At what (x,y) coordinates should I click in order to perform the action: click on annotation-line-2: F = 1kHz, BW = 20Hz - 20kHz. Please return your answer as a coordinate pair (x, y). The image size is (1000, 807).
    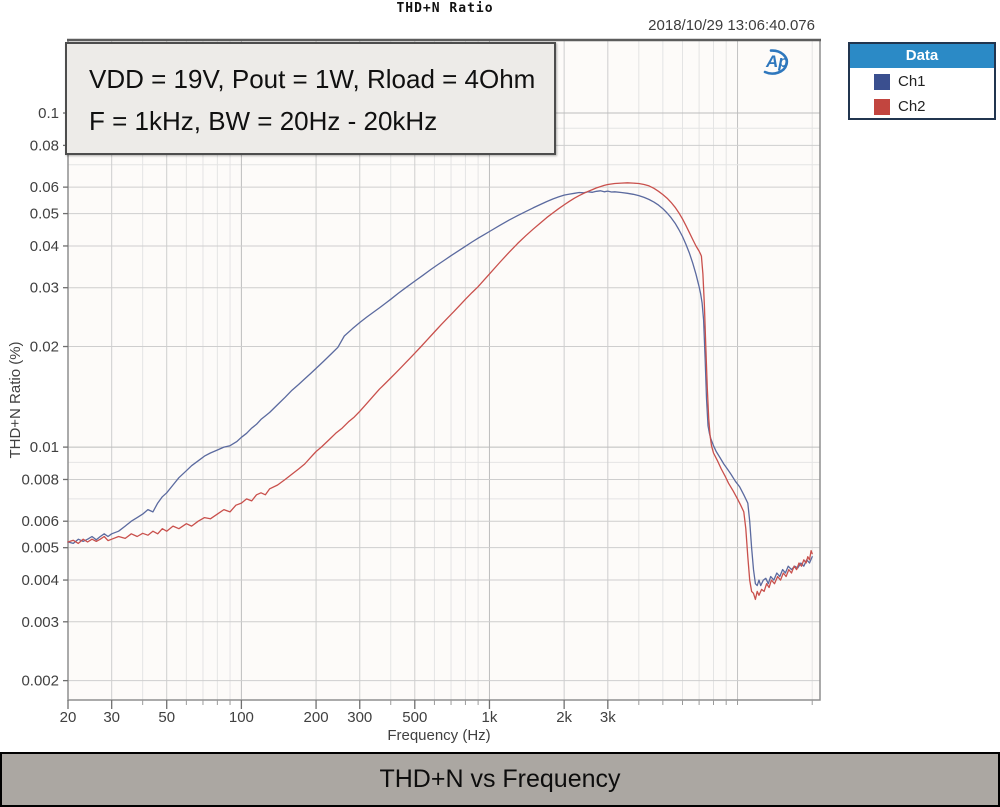
    Looking at the image, I should click on (263, 121).